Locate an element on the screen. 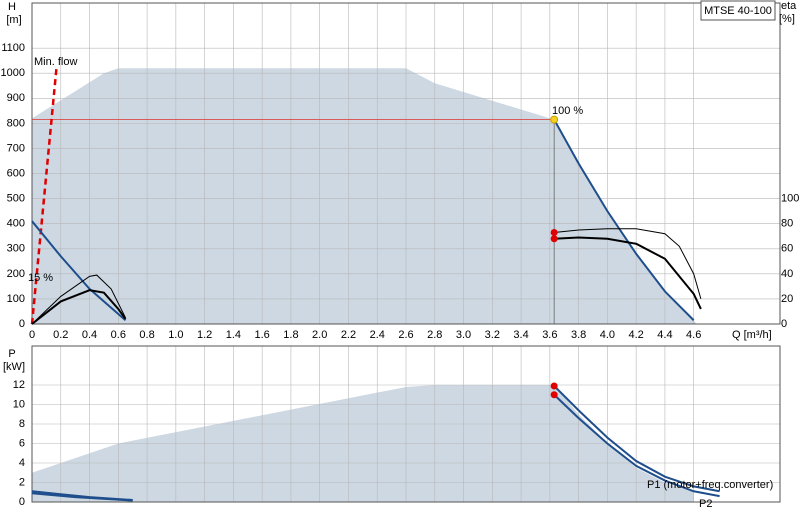  x-tick-label: 2.0 is located at coordinates (319, 335).